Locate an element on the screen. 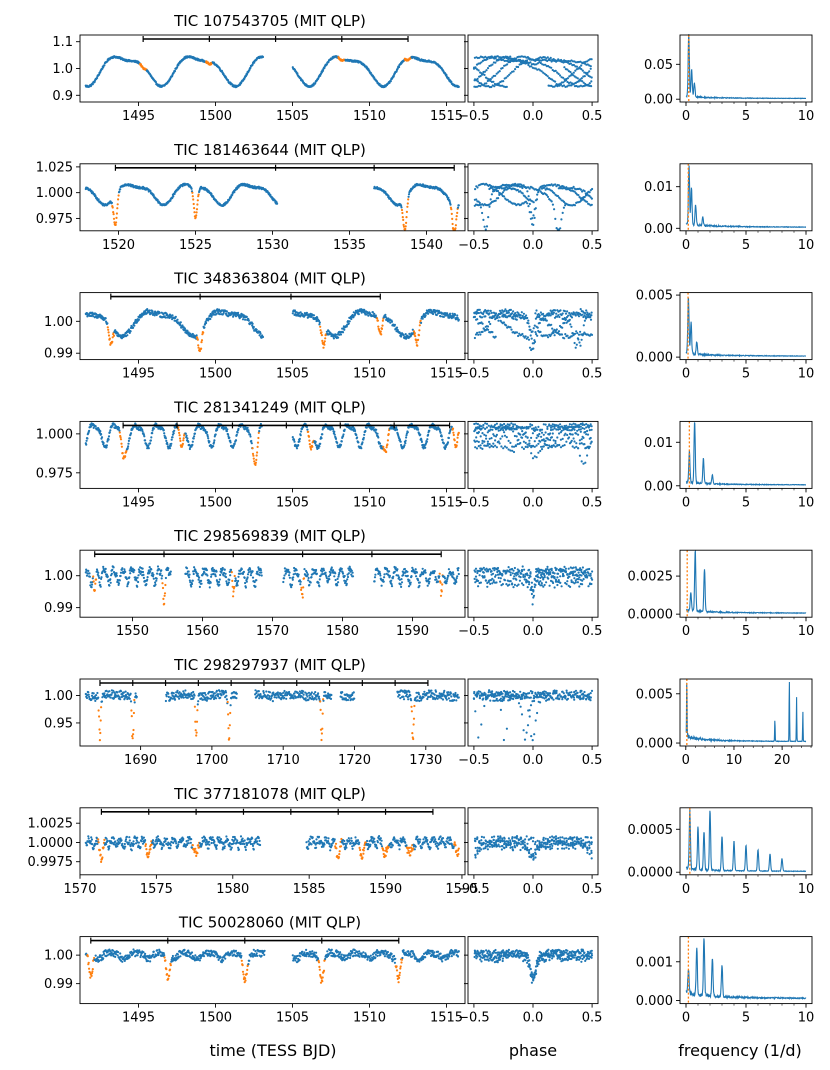 Image resolution: width=830 pixels, height=1070 pixels. x-tick-label: 1495 is located at coordinates (138, 502).